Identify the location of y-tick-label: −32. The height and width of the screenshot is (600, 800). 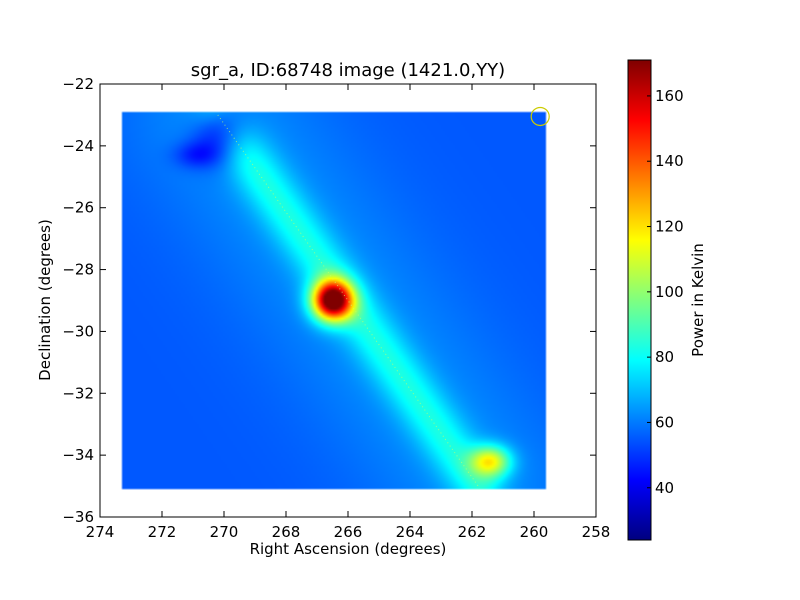
(78, 393).